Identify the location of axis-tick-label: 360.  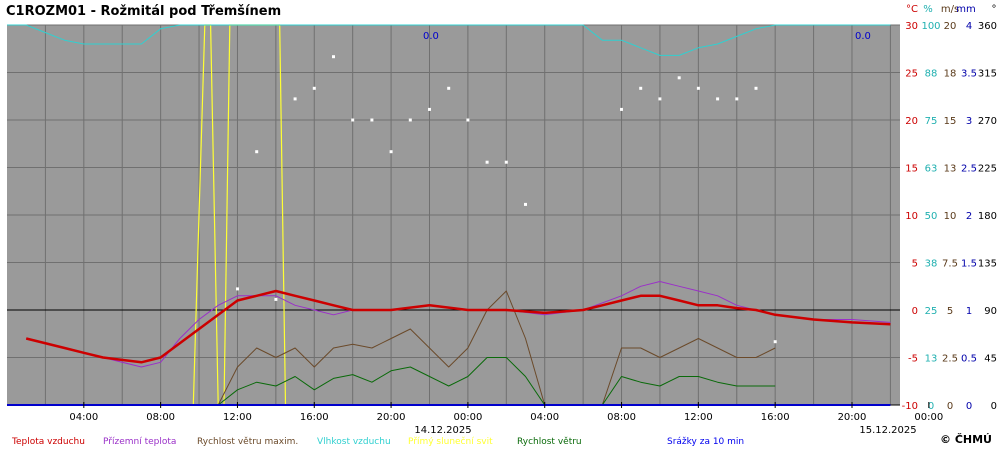
(987, 26).